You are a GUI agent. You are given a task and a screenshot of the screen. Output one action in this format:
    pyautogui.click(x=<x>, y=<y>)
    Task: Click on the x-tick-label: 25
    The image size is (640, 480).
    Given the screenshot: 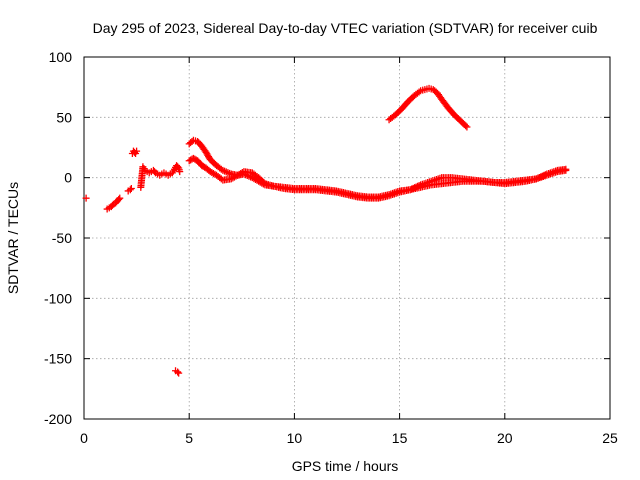 What is the action you would take?
    pyautogui.click(x=610, y=438)
    